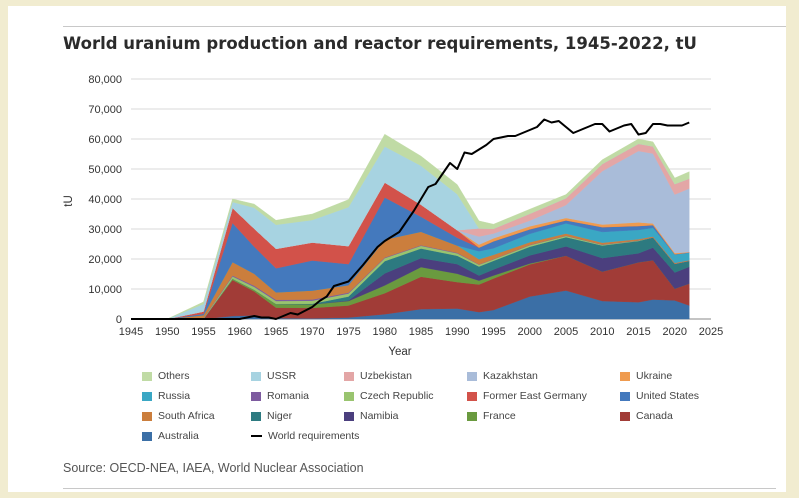  Describe the element at coordinates (282, 376) in the screenshot. I see `legend-label: USSR` at that location.